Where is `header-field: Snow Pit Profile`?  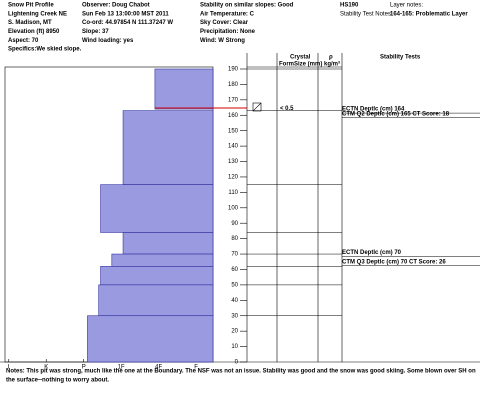
header-field: Snow Pit Profile is located at coordinates (31, 6).